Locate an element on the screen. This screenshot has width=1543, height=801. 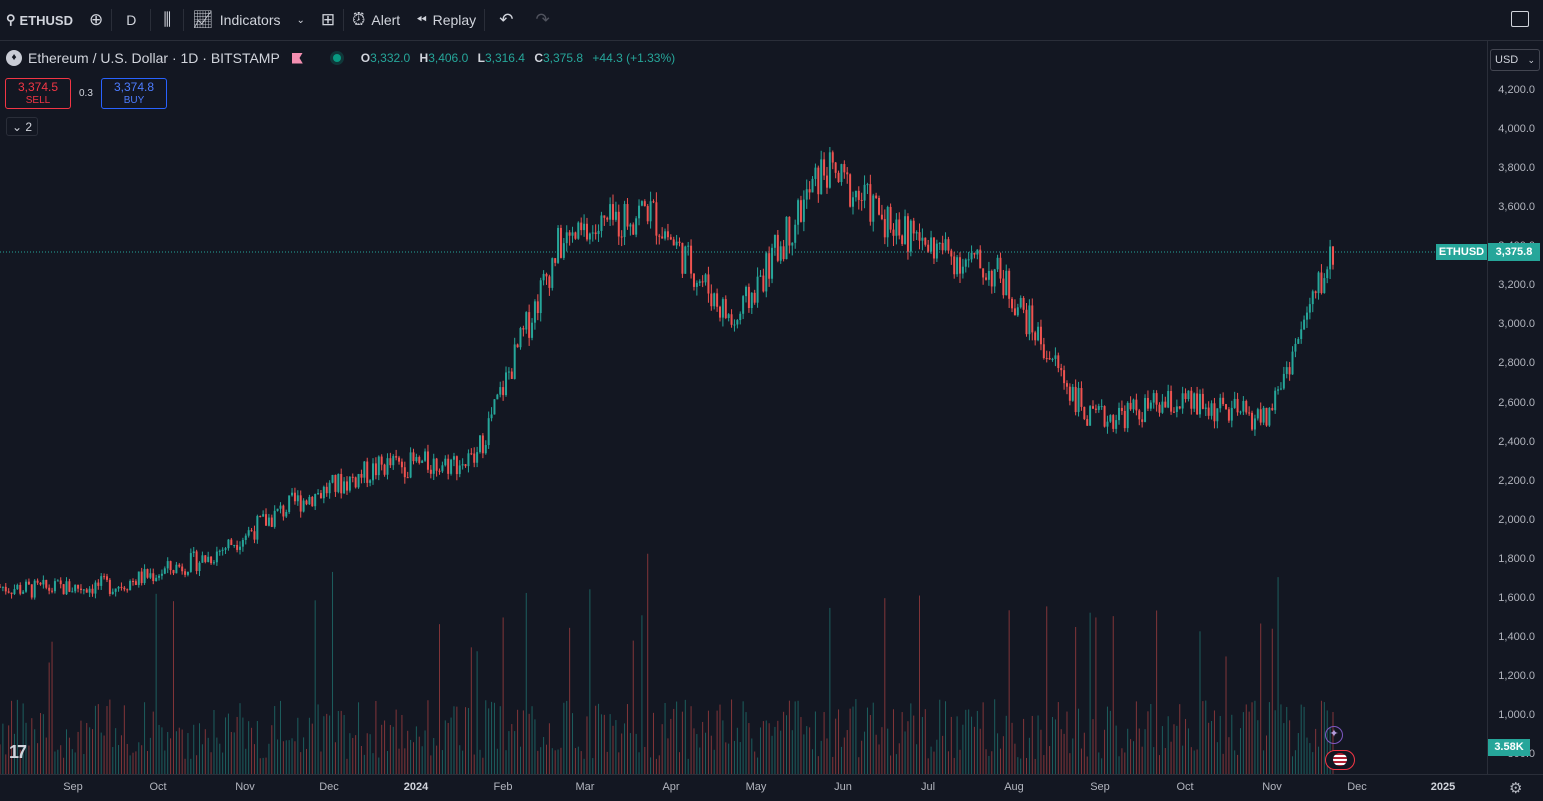
settings-gear-icon: ⚙ is located at coordinates (1516, 788).